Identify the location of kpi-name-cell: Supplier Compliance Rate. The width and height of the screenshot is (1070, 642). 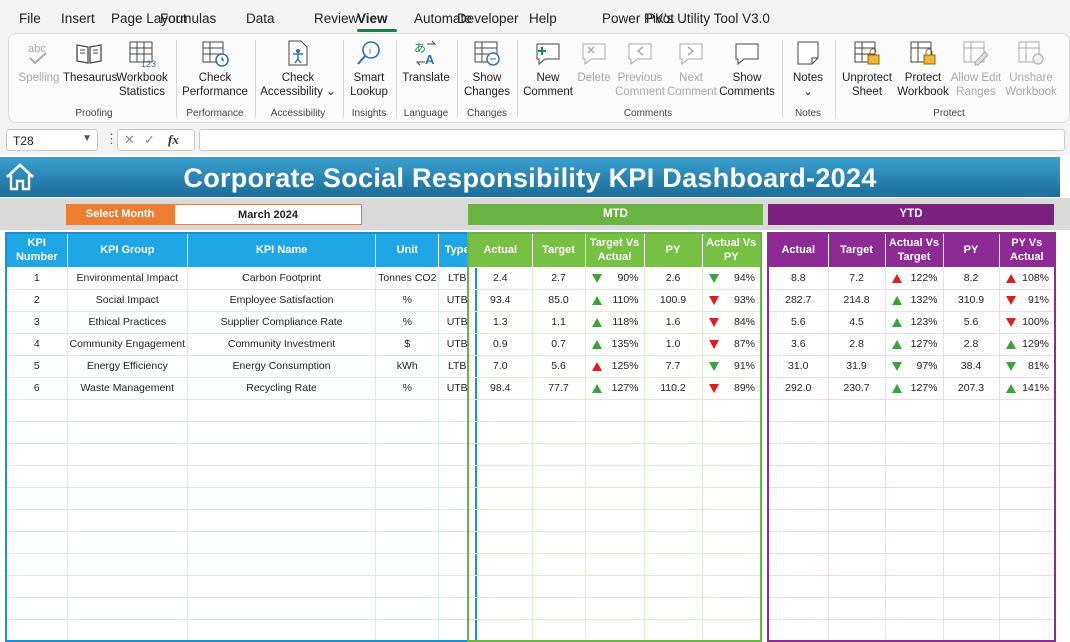
(282, 322).